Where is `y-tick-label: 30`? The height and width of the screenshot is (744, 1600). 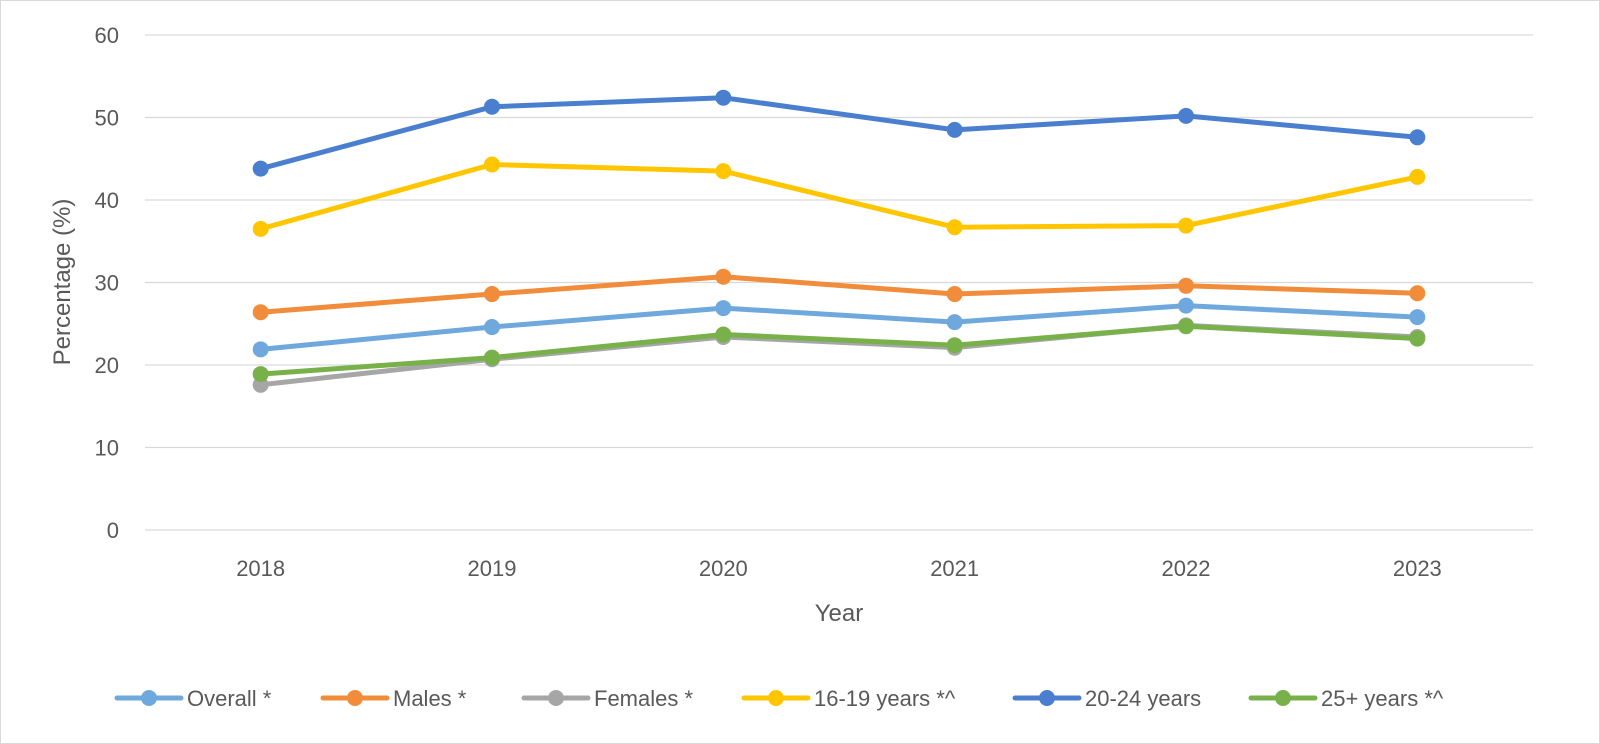
y-tick-label: 30 is located at coordinates (107, 283).